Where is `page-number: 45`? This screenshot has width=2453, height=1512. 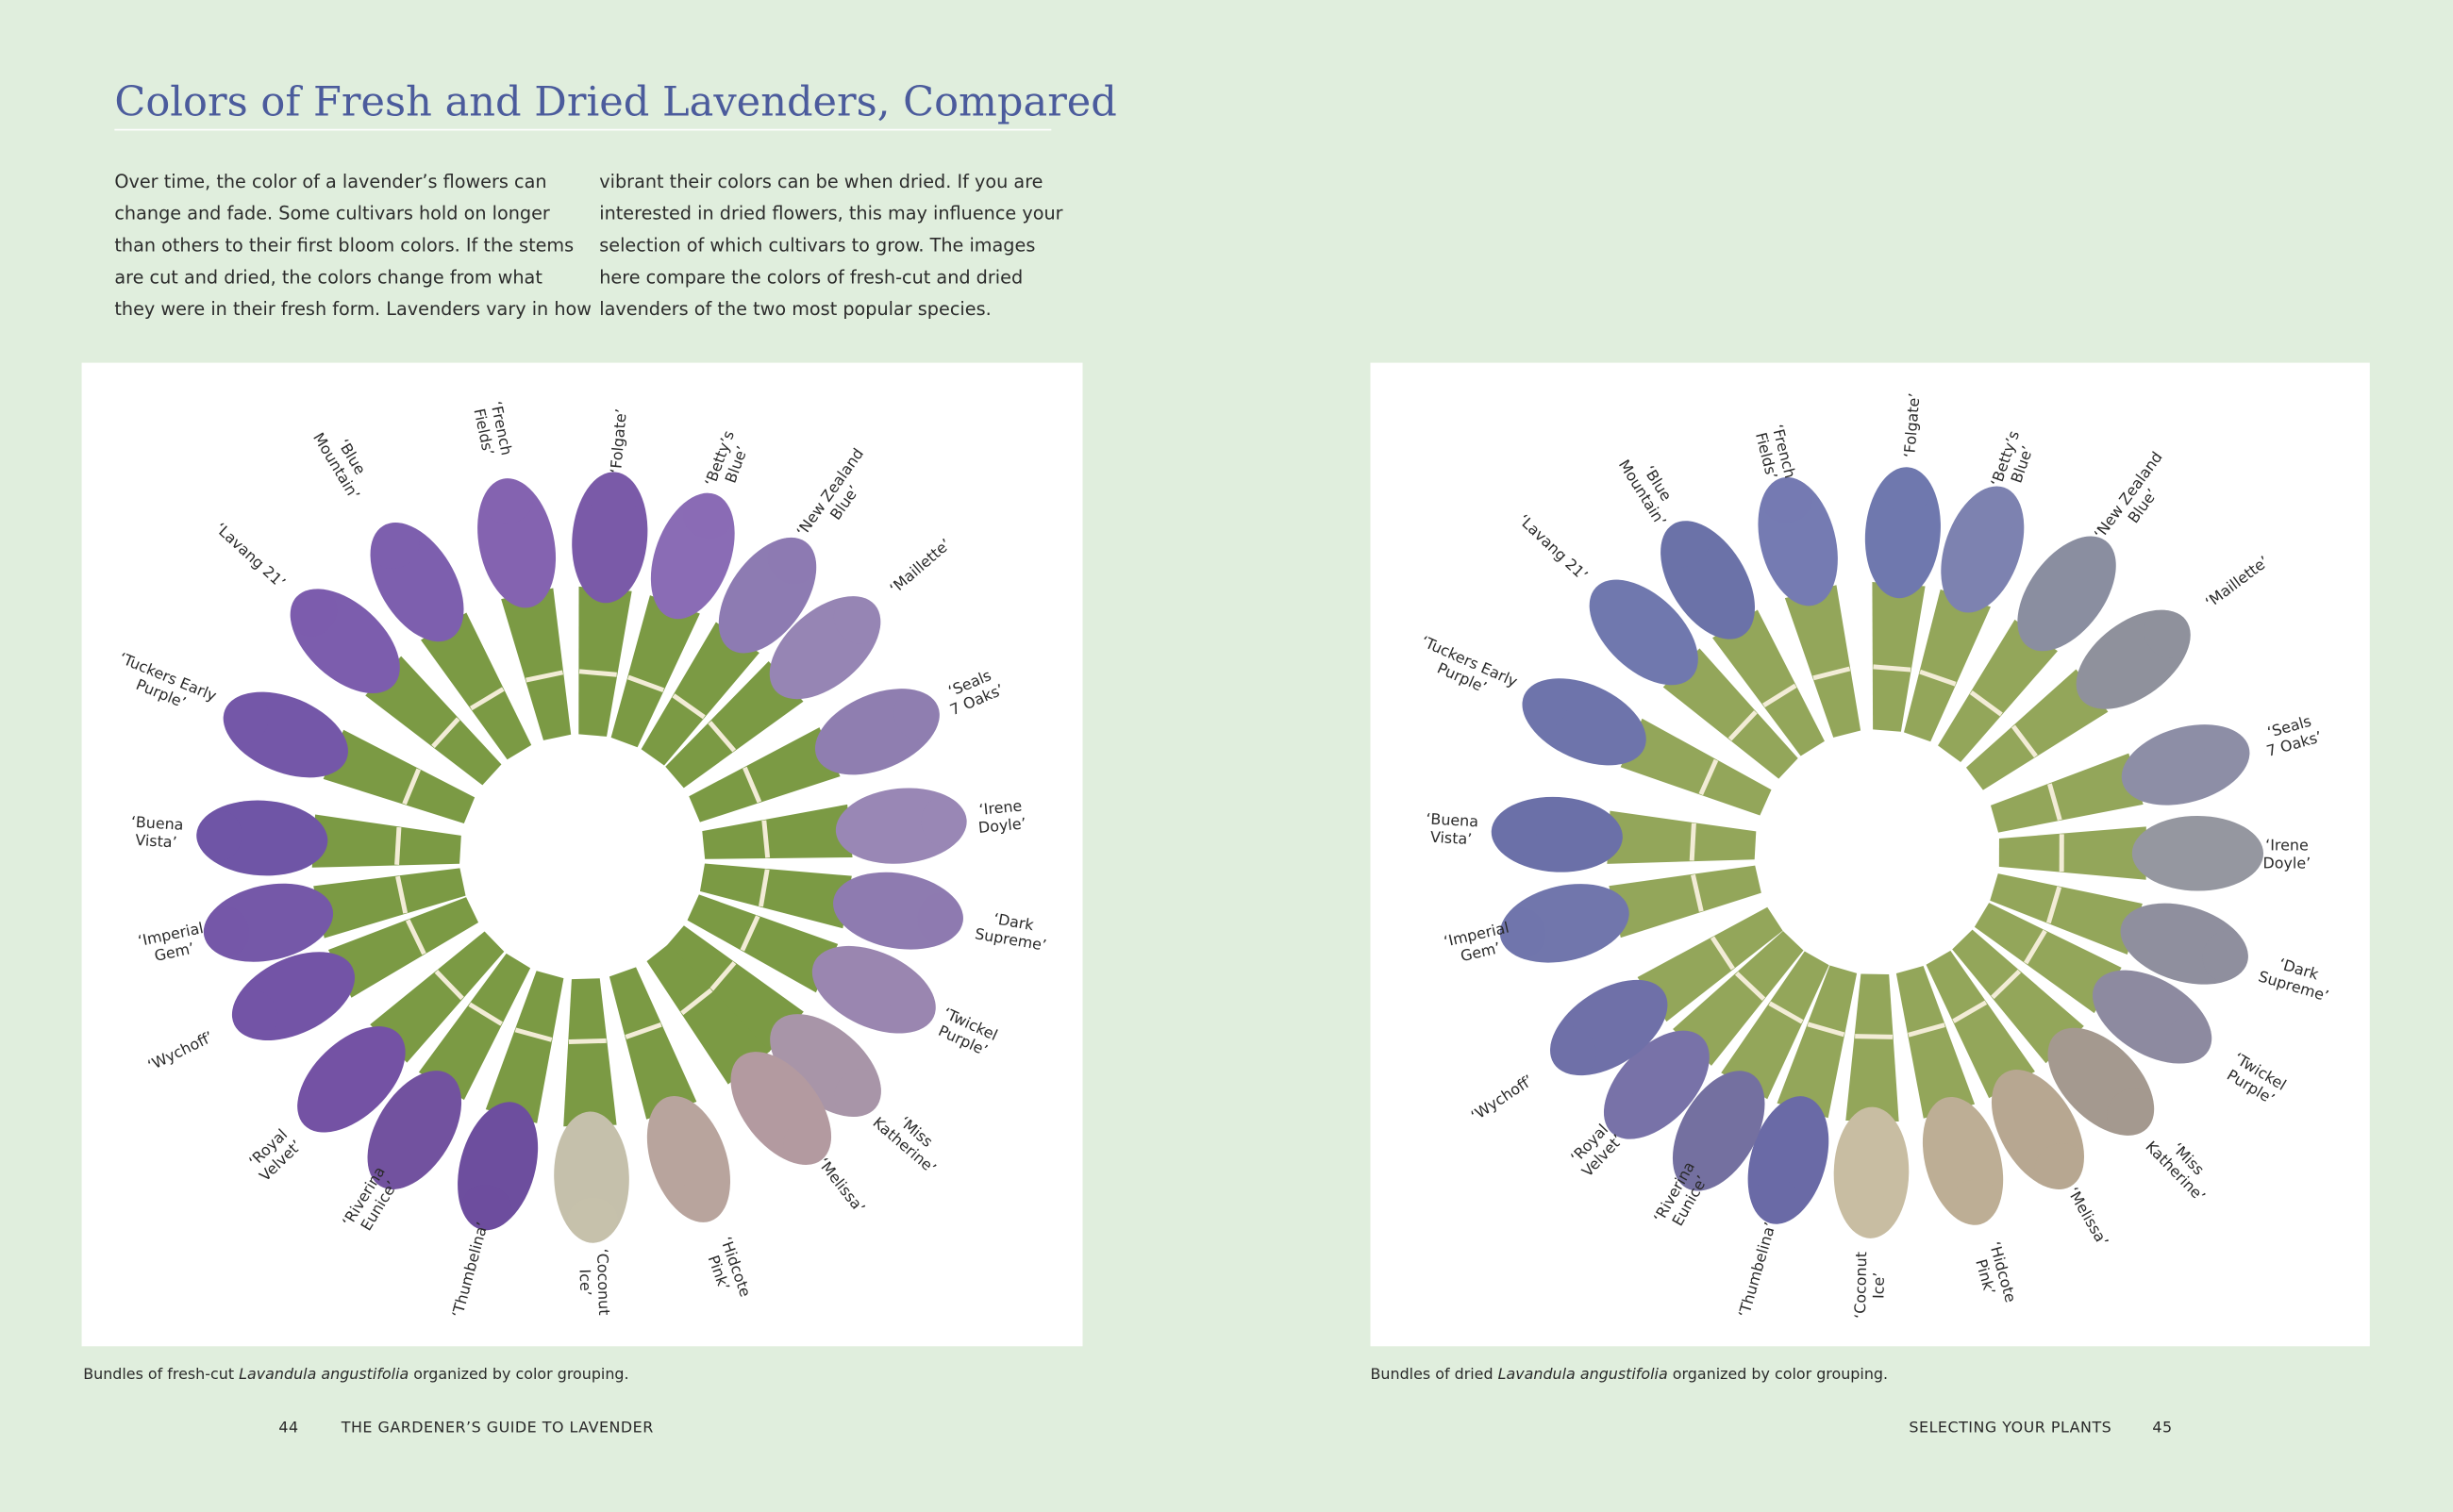 page-number: 45 is located at coordinates (2162, 1427).